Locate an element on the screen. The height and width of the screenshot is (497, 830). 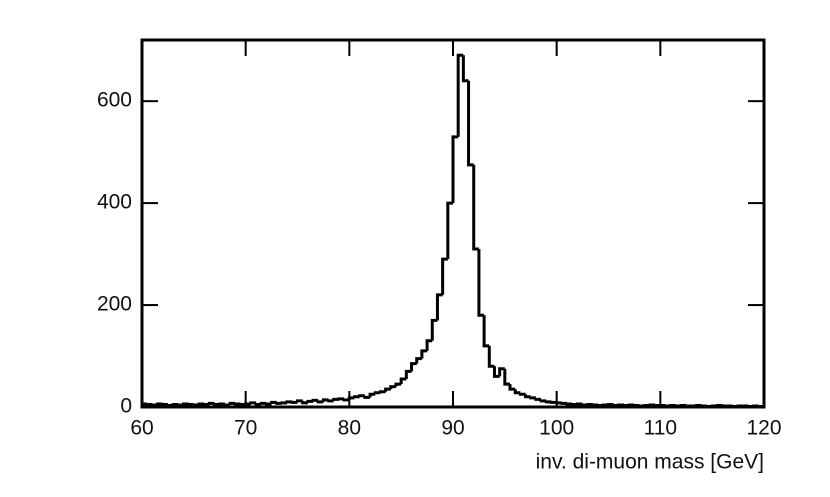
x-tick-label: 110 is located at coordinates (660, 428).